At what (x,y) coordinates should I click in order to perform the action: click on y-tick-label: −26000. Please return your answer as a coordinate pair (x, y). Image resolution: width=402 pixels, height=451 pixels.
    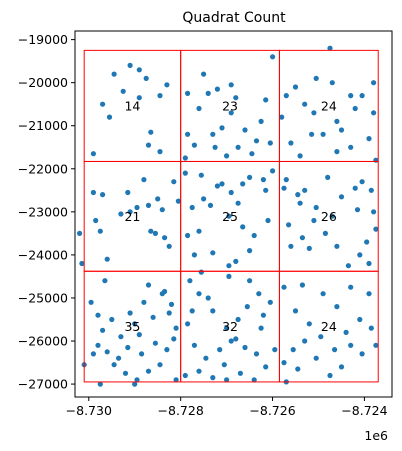
    Looking at the image, I should click on (43, 341).